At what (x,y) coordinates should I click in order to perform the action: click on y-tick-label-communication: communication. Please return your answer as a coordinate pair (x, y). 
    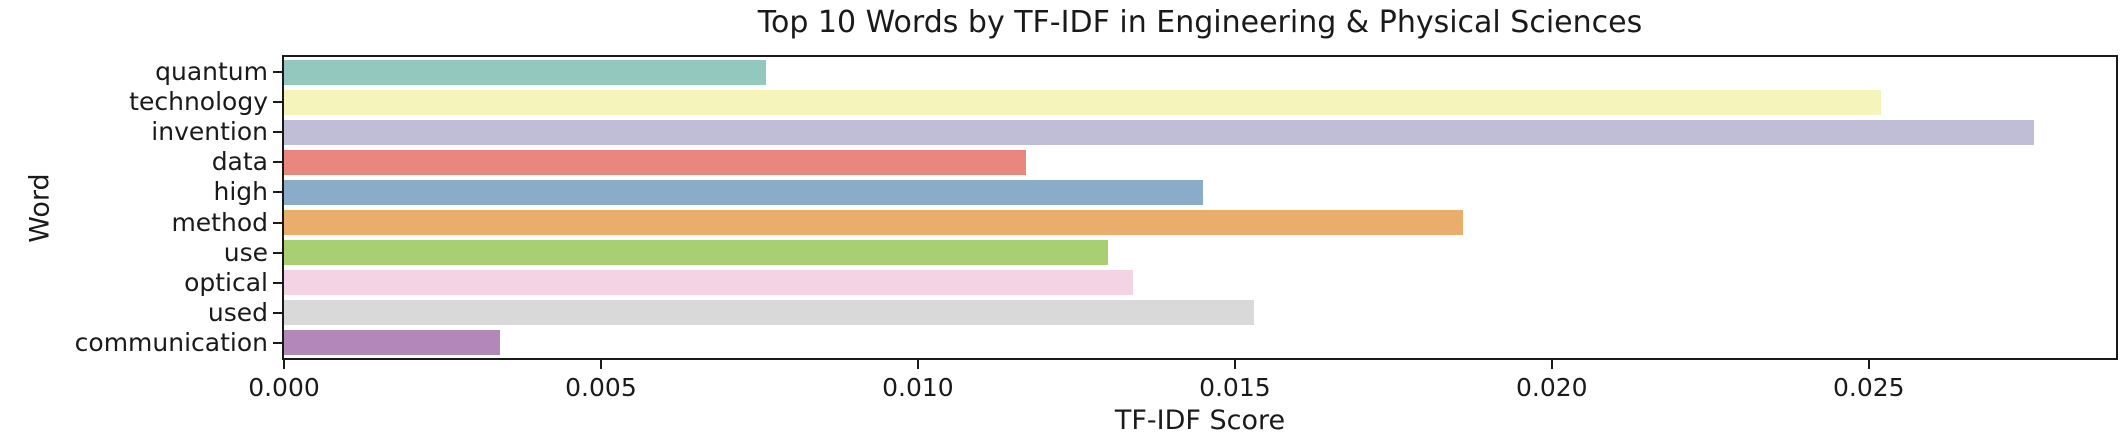
    Looking at the image, I should click on (171, 342).